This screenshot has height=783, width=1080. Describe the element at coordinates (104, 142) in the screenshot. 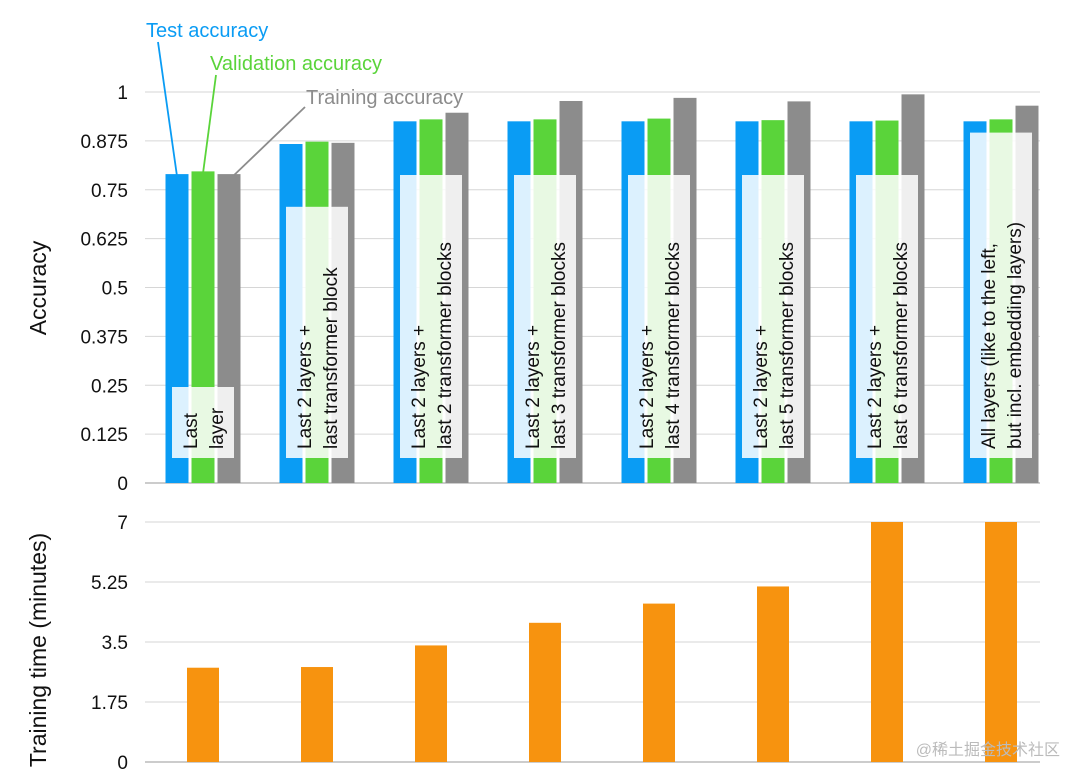

I see `top-y-tick-label: 0.875` at that location.